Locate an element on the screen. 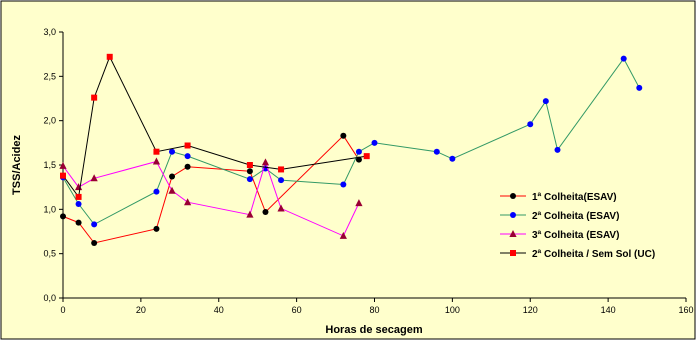 Image resolution: width=696 pixels, height=345 pixels. x-tick-label: 20 is located at coordinates (141, 310).